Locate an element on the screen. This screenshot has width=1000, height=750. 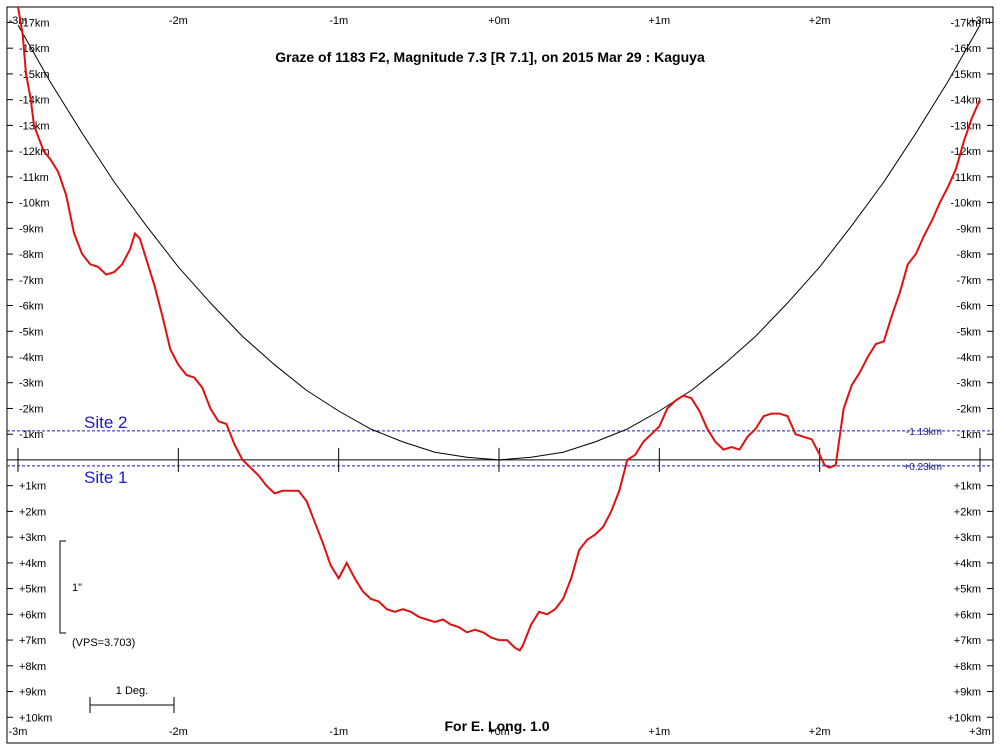
x-tick-label-bottom: -3m is located at coordinates (18, 732).